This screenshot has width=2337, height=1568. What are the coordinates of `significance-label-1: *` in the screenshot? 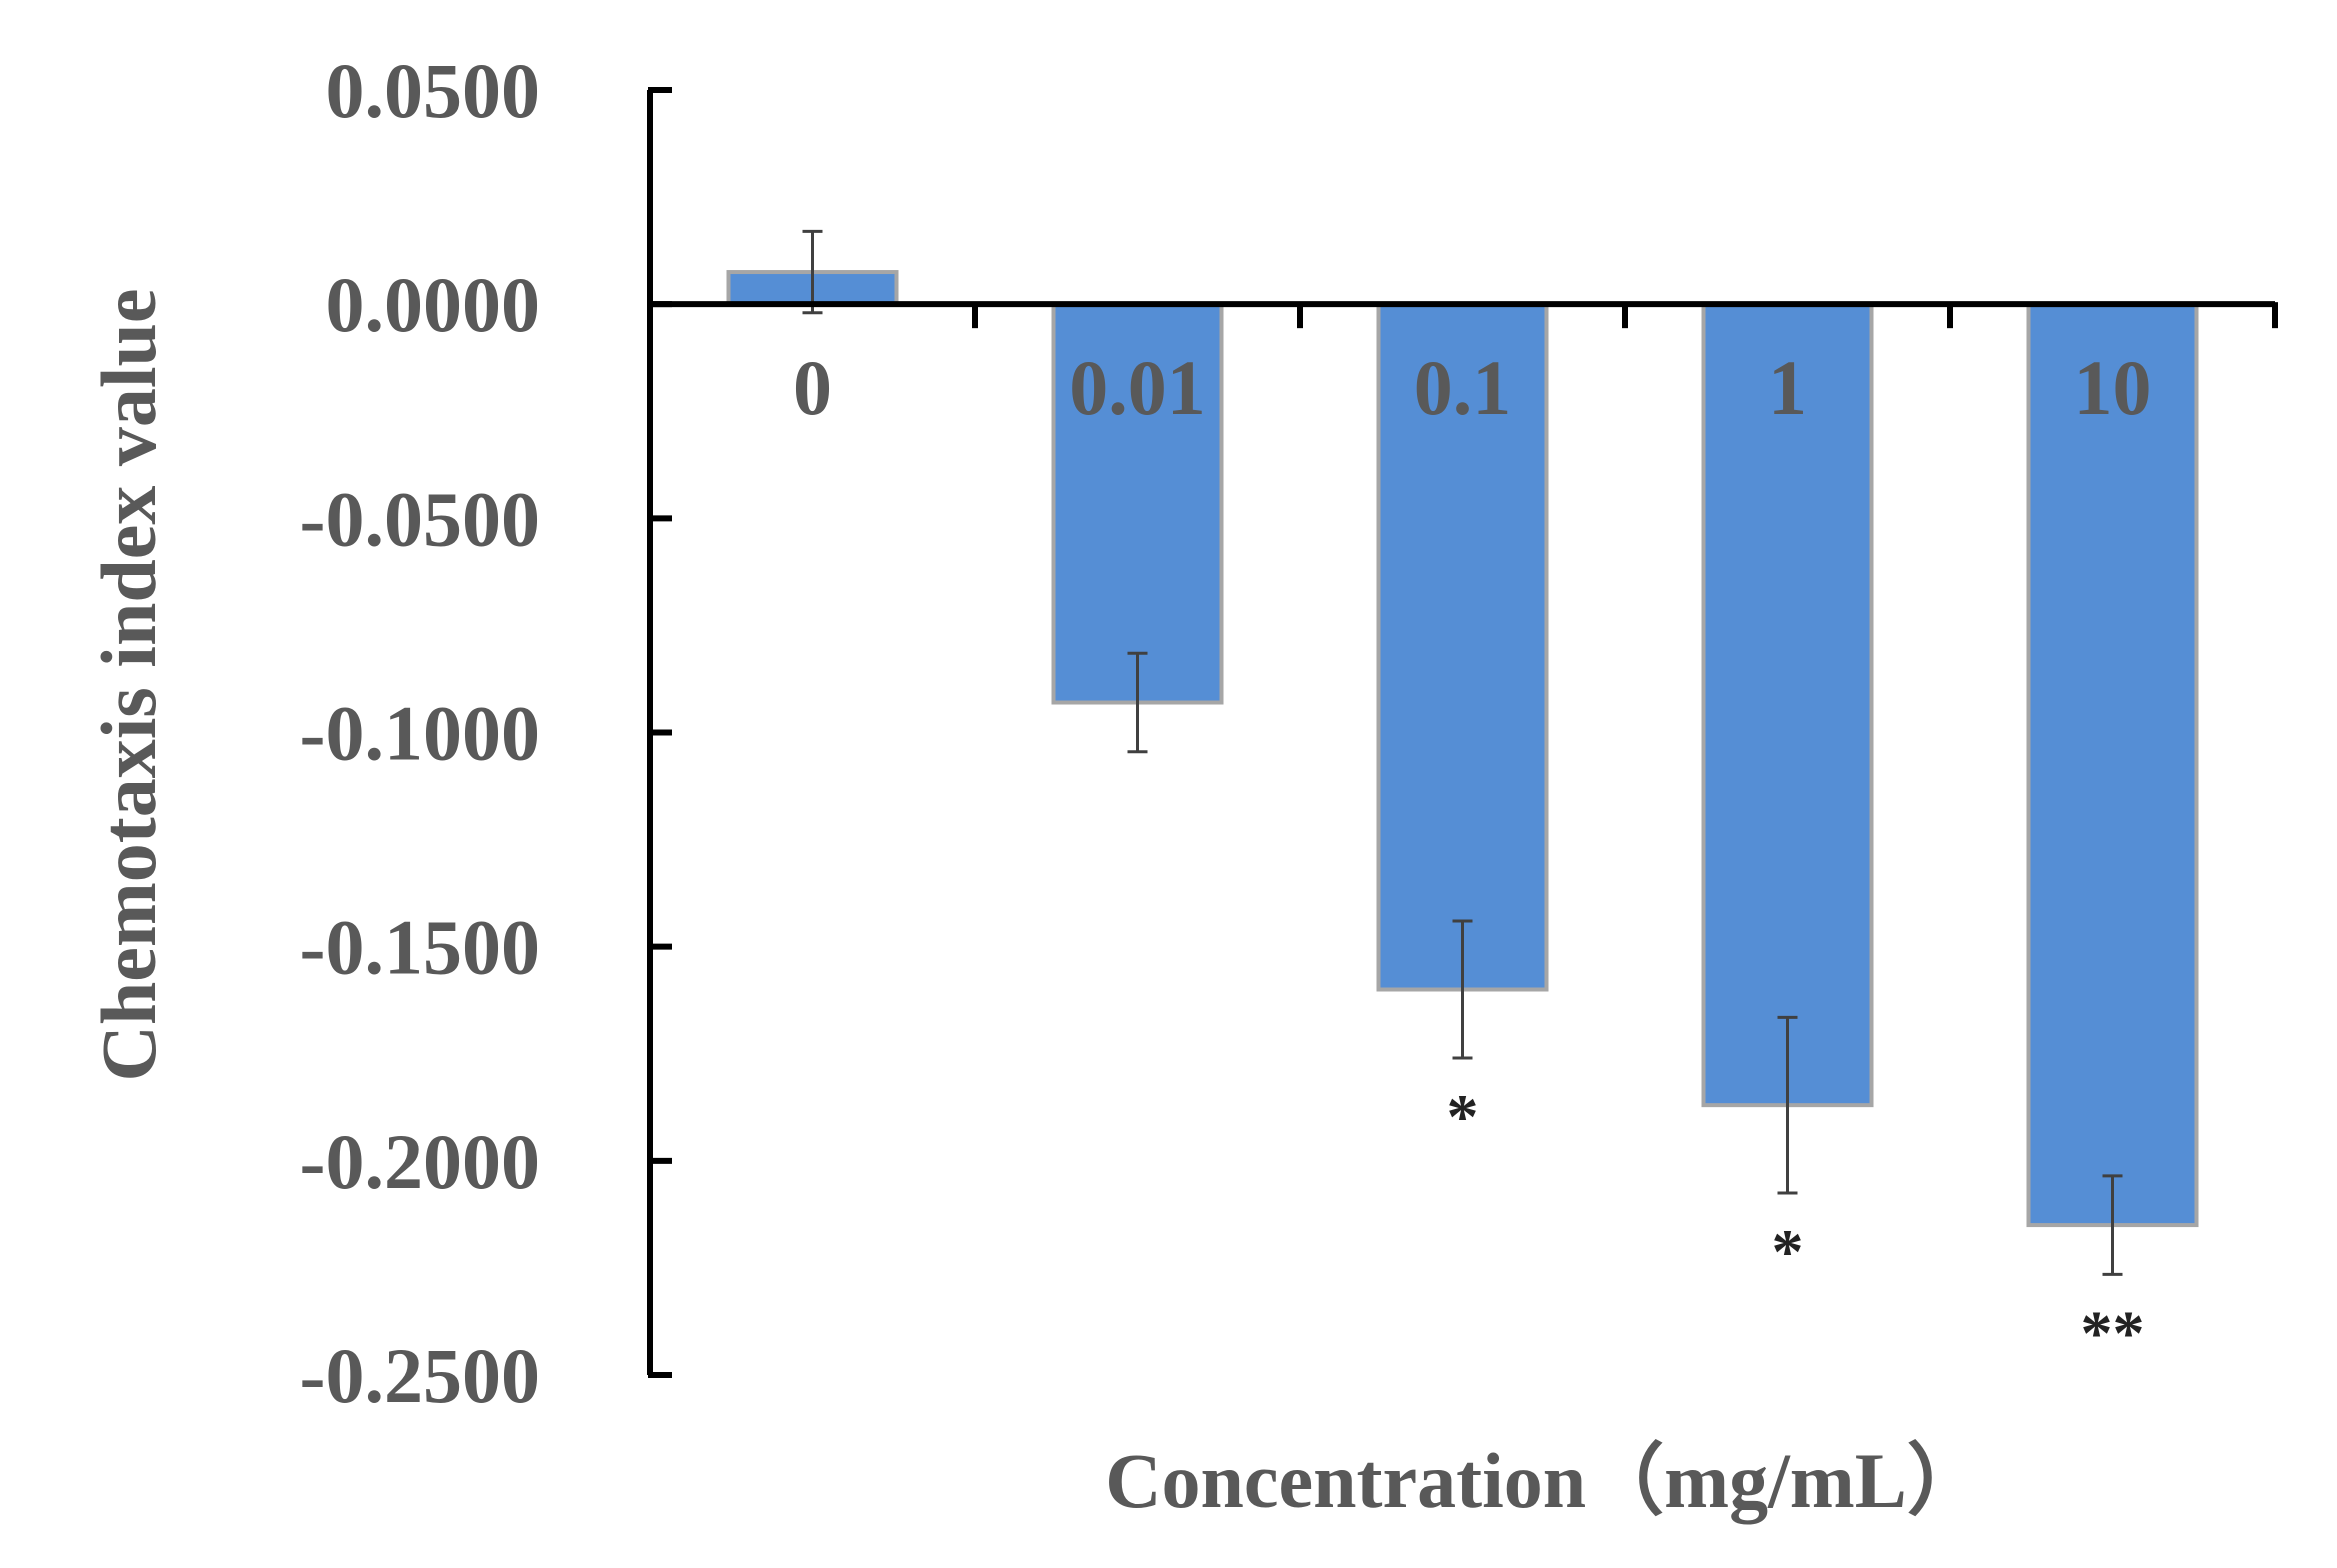 It's located at (1788, 1251).